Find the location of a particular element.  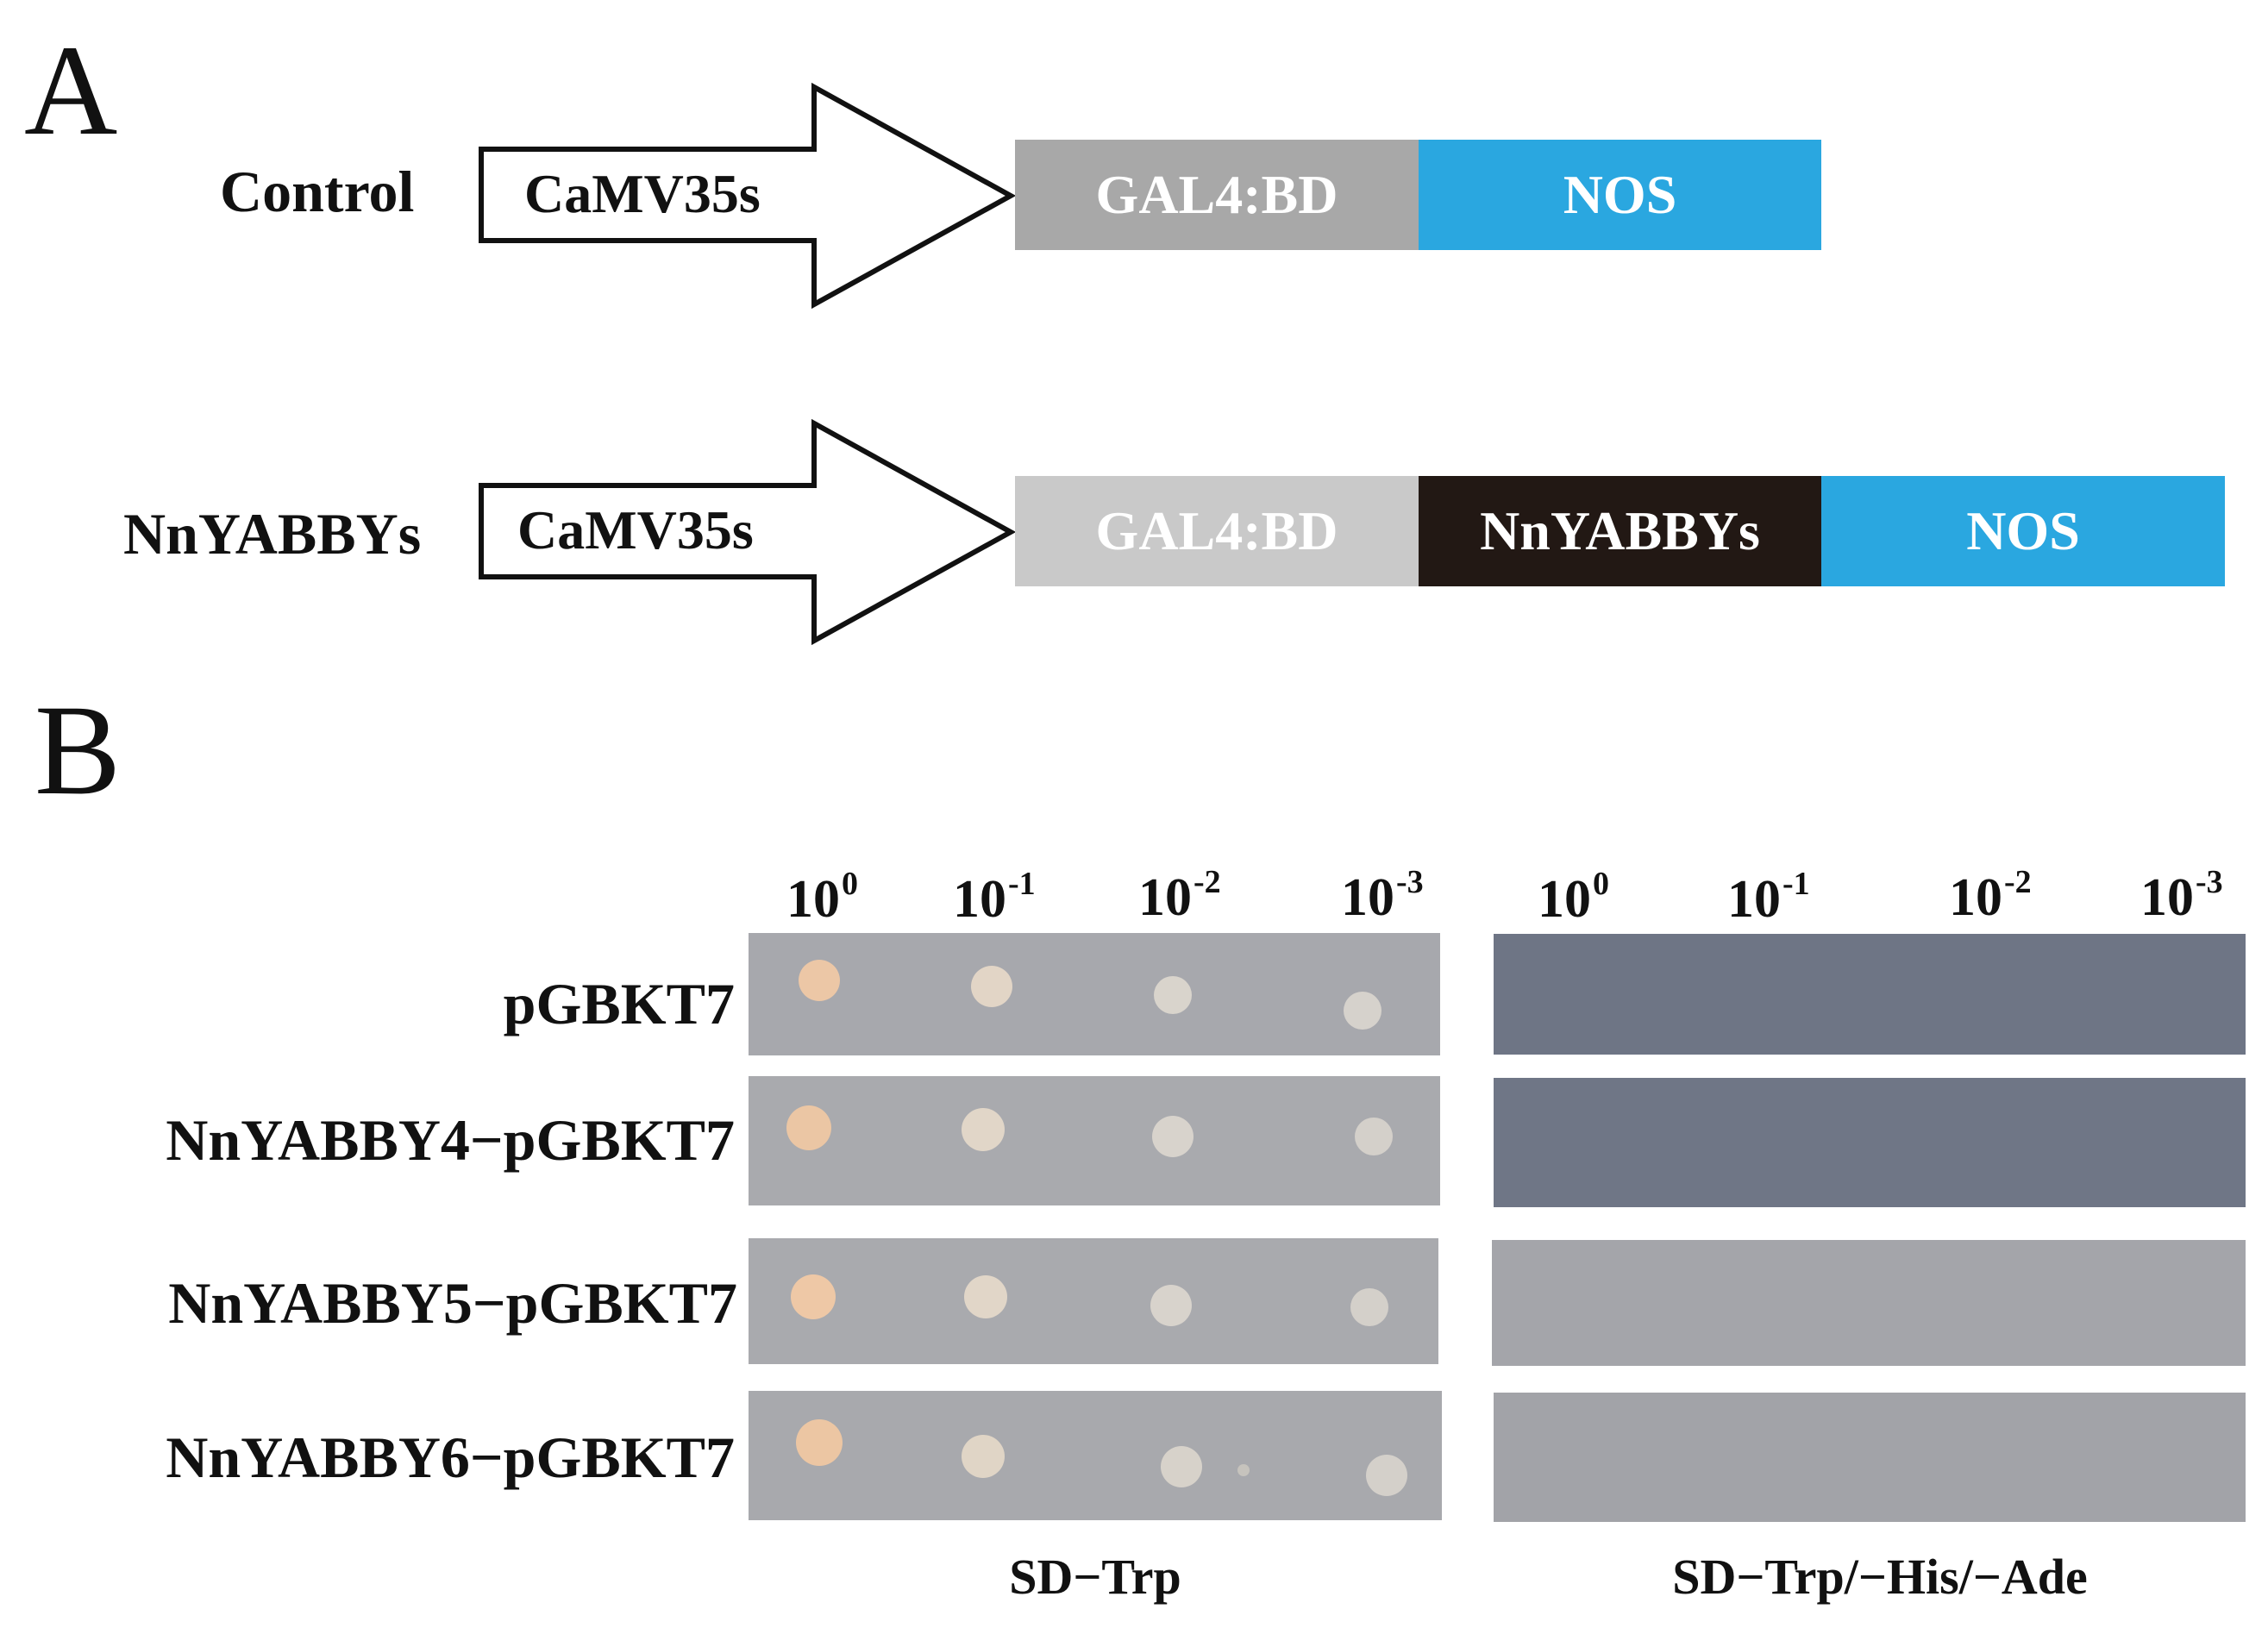

dilution-header-left-3: 10-2 is located at coordinates (1179, 896).